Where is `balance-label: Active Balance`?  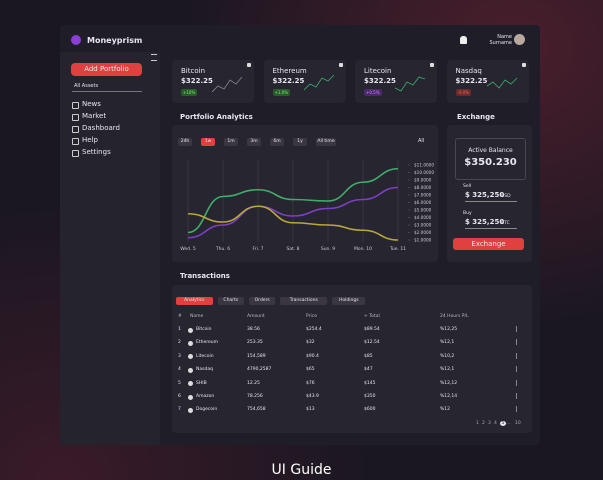 balance-label: Active Balance is located at coordinates (490, 150).